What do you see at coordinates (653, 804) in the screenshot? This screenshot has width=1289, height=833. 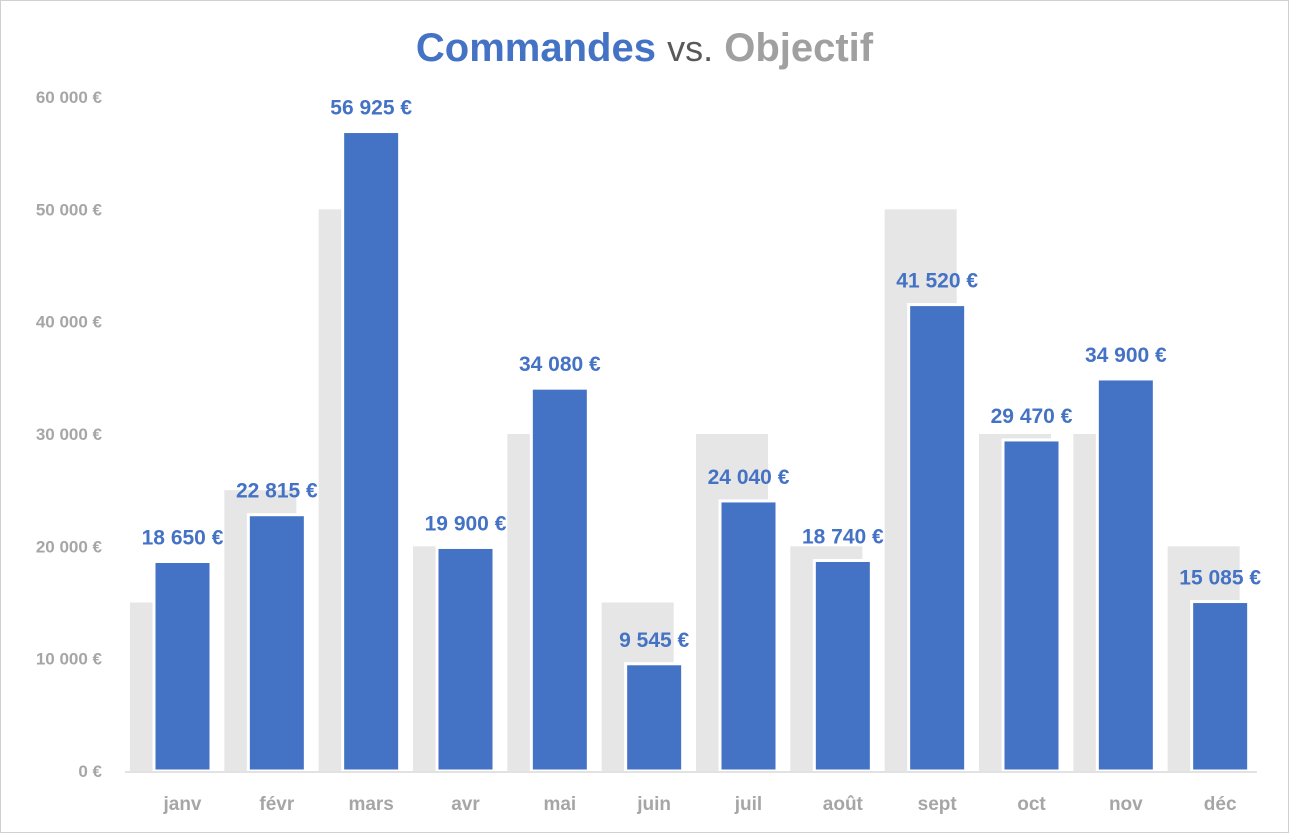 I see `x-tick-label: juin` at bounding box center [653, 804].